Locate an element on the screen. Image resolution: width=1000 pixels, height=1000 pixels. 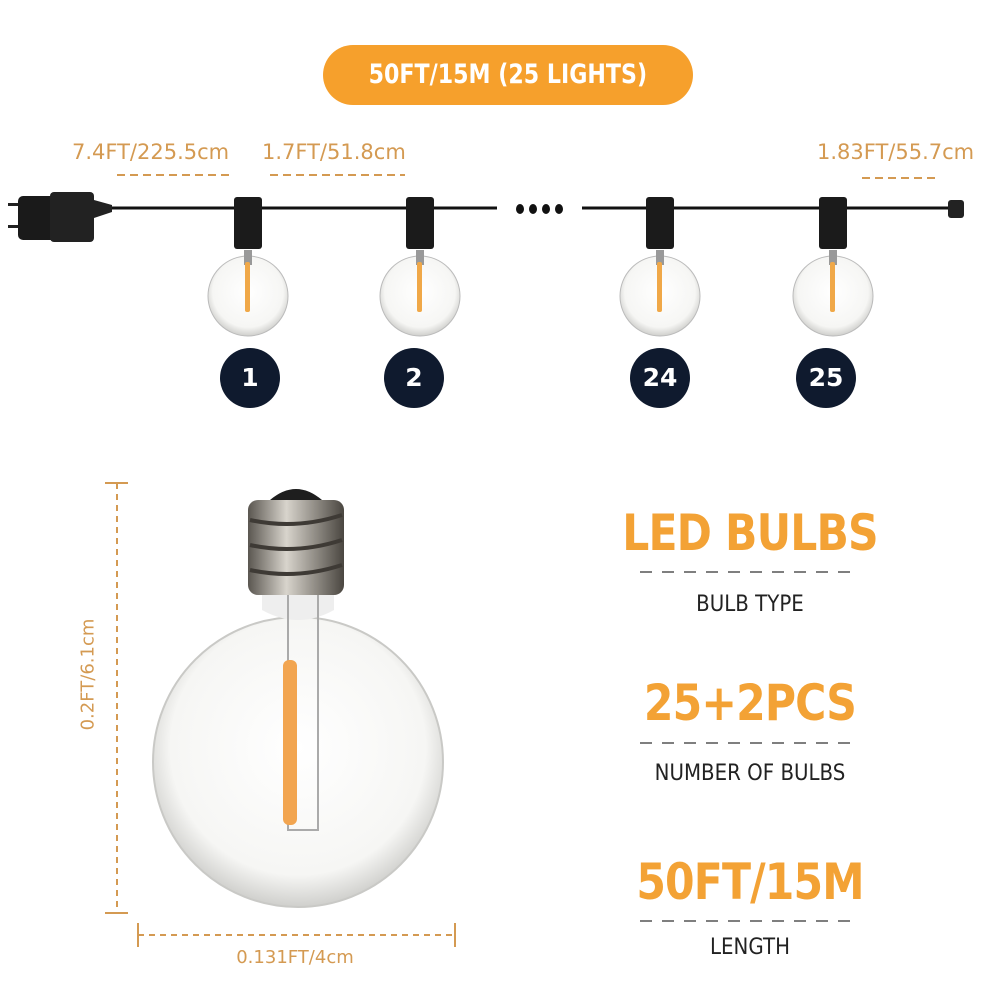
bulb-number-badge: 25 is located at coordinates (826, 378).